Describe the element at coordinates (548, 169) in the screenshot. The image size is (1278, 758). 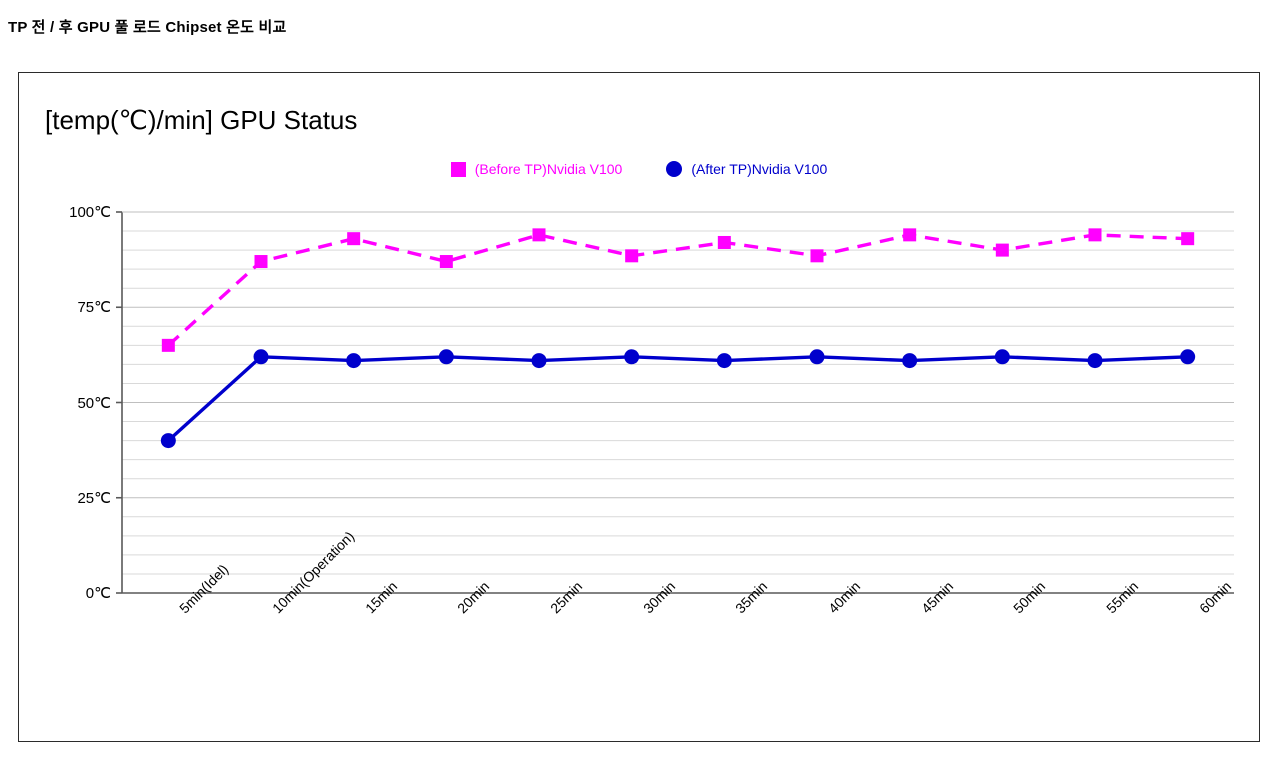
I see `legend-label-before-tp: (Before TP)Nvidia V100` at that location.